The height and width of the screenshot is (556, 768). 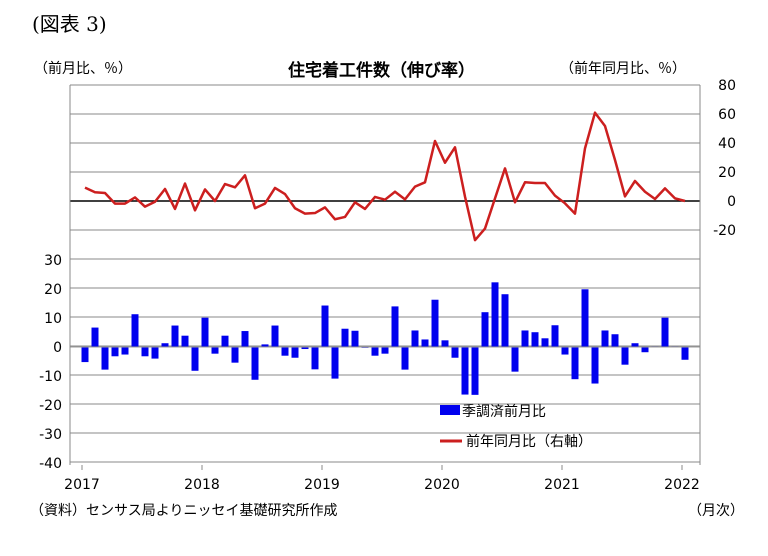 What do you see at coordinates (623, 69) in the screenshot?
I see `right-axis-label: （前年同月比、％）` at bounding box center [623, 69].